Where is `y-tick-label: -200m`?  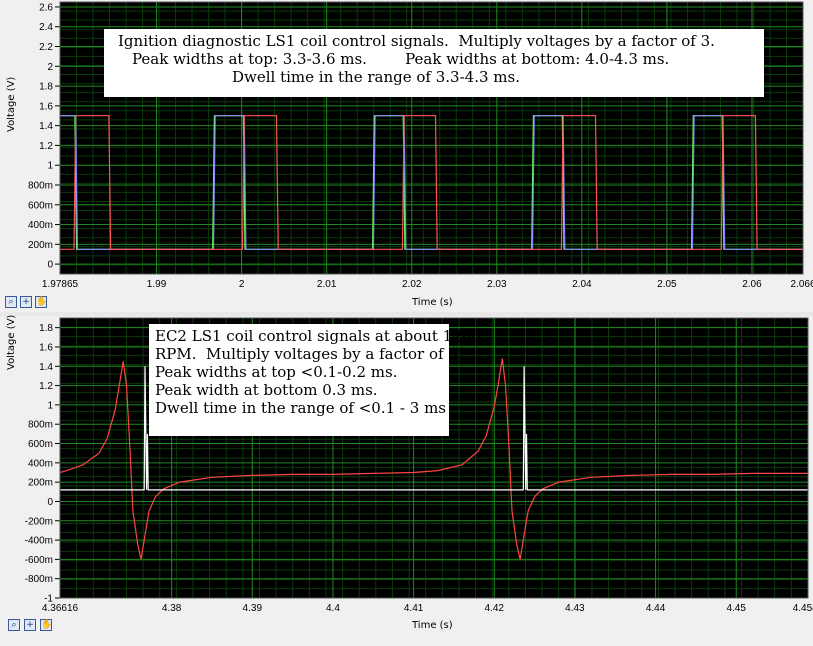 y-tick-label: -200m is located at coordinates (39, 521).